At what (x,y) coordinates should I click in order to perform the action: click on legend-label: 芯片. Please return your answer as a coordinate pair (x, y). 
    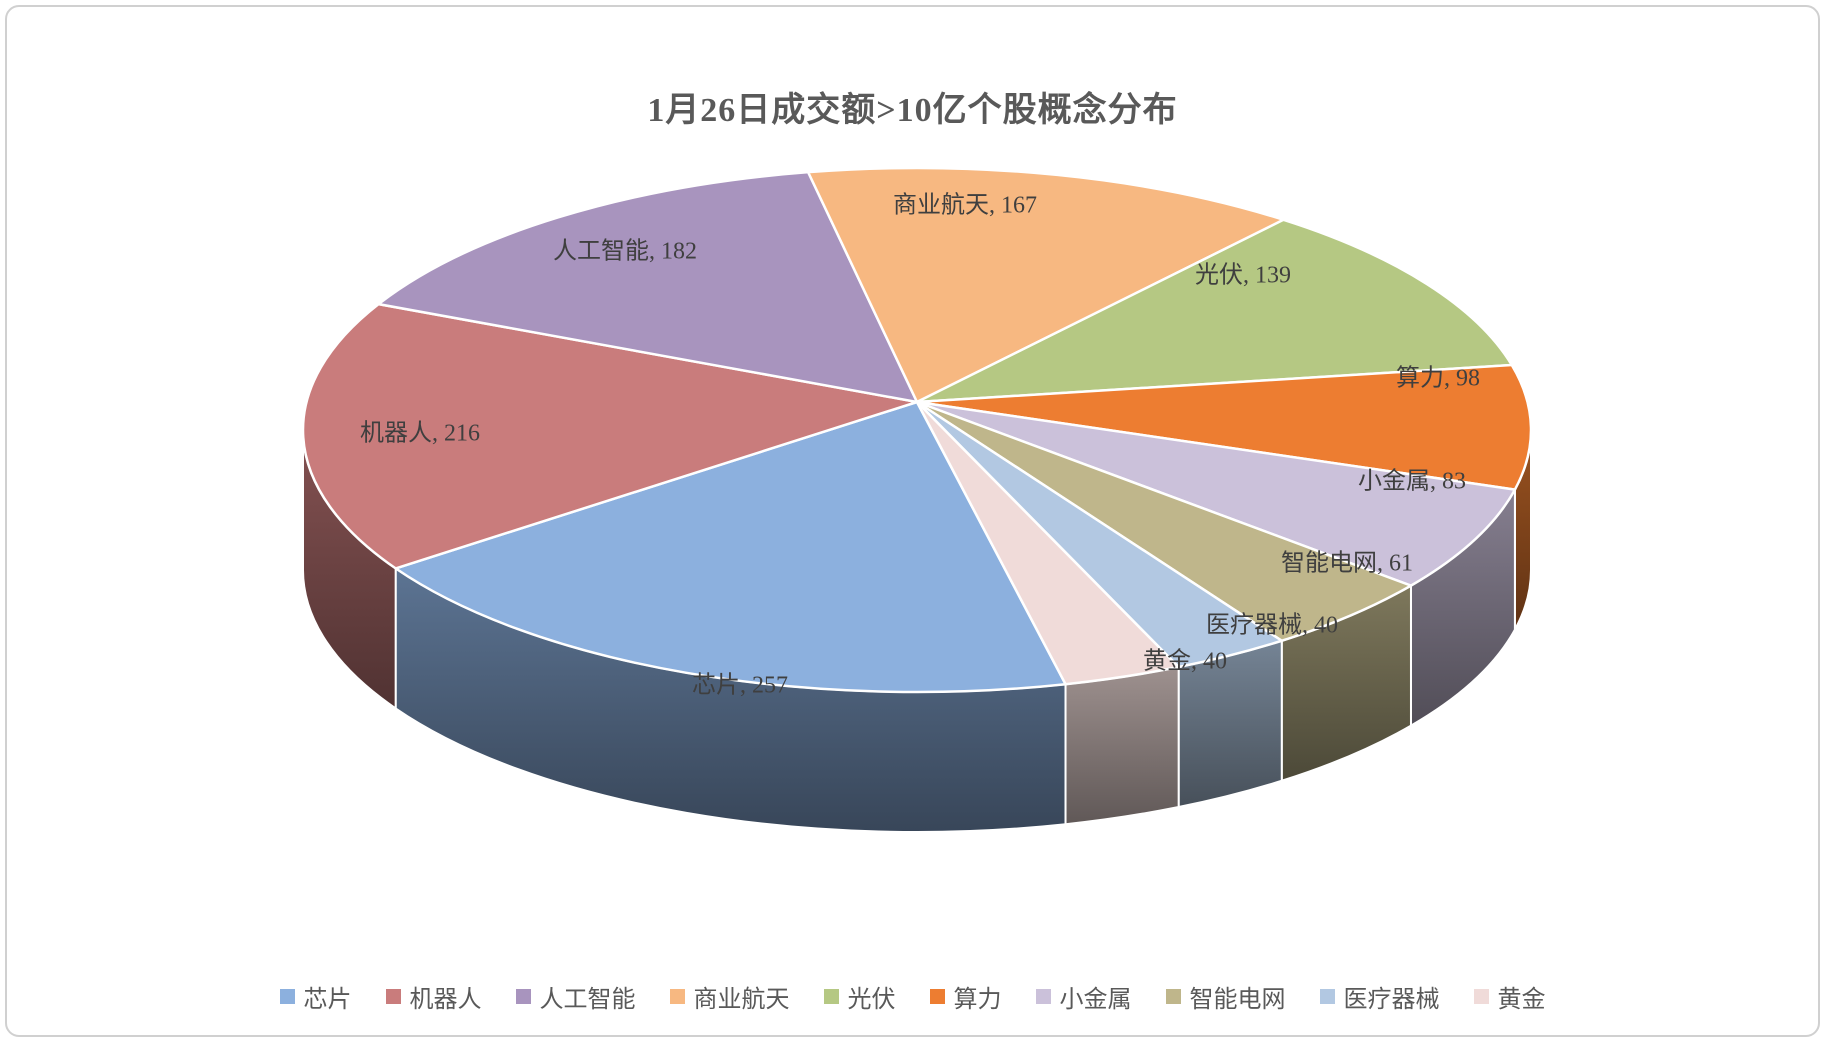
    Looking at the image, I should click on (327, 1000).